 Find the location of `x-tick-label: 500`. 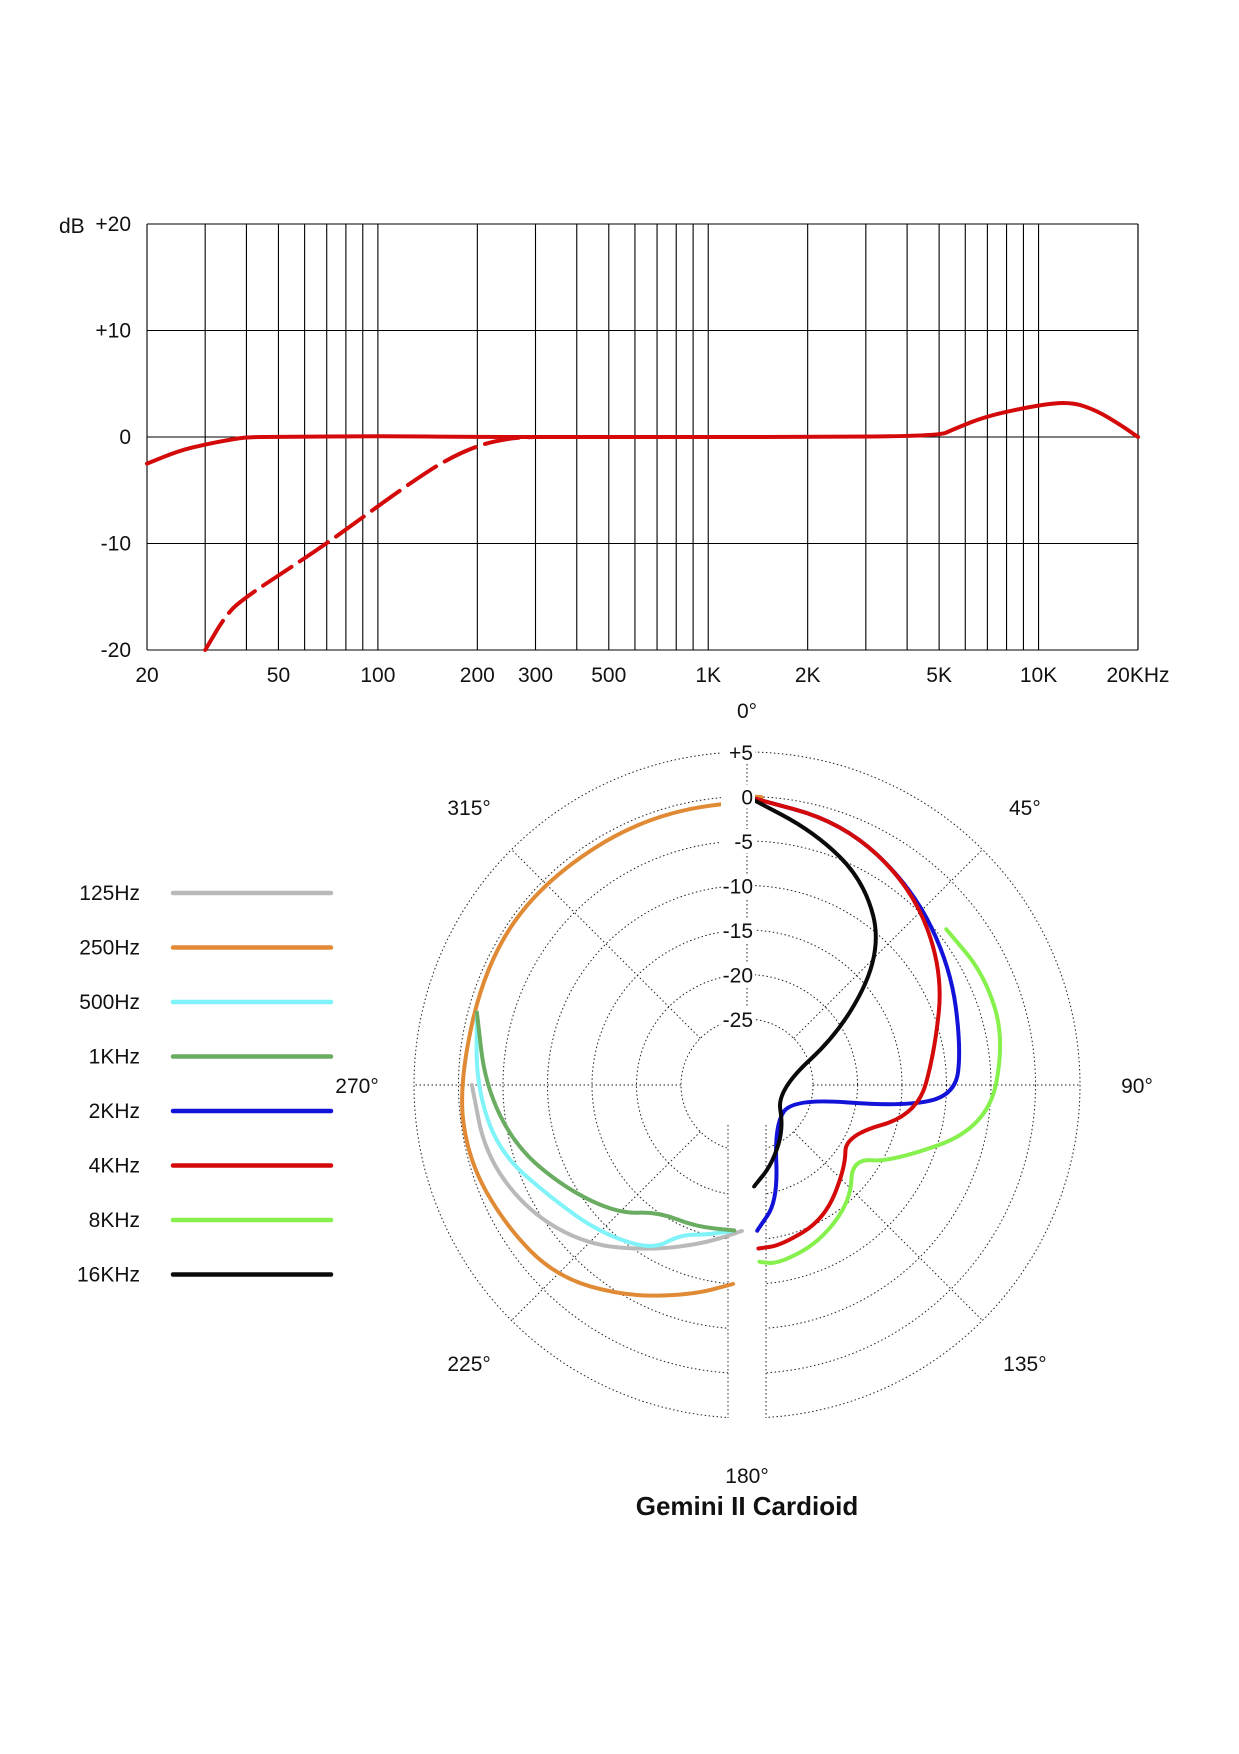

x-tick-label: 500 is located at coordinates (608, 675).